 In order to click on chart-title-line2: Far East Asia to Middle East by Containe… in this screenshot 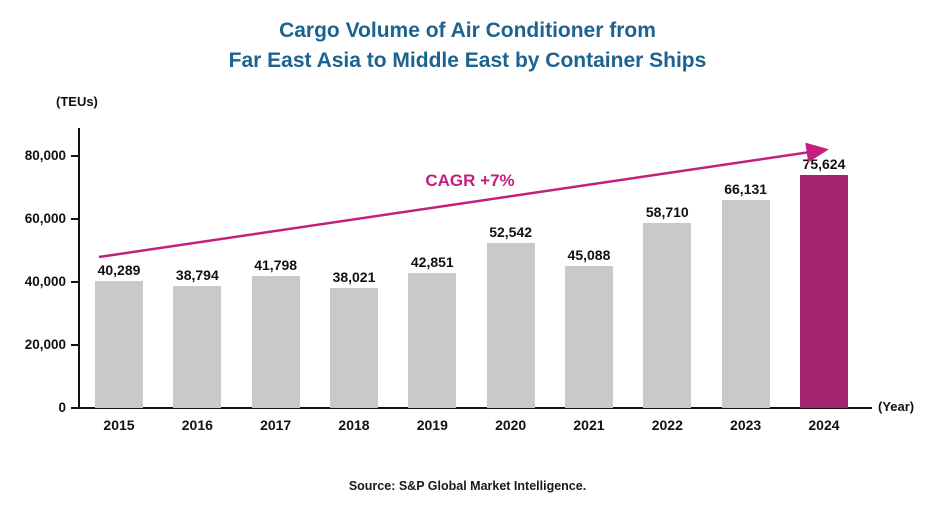, I will do `click(467, 61)`.